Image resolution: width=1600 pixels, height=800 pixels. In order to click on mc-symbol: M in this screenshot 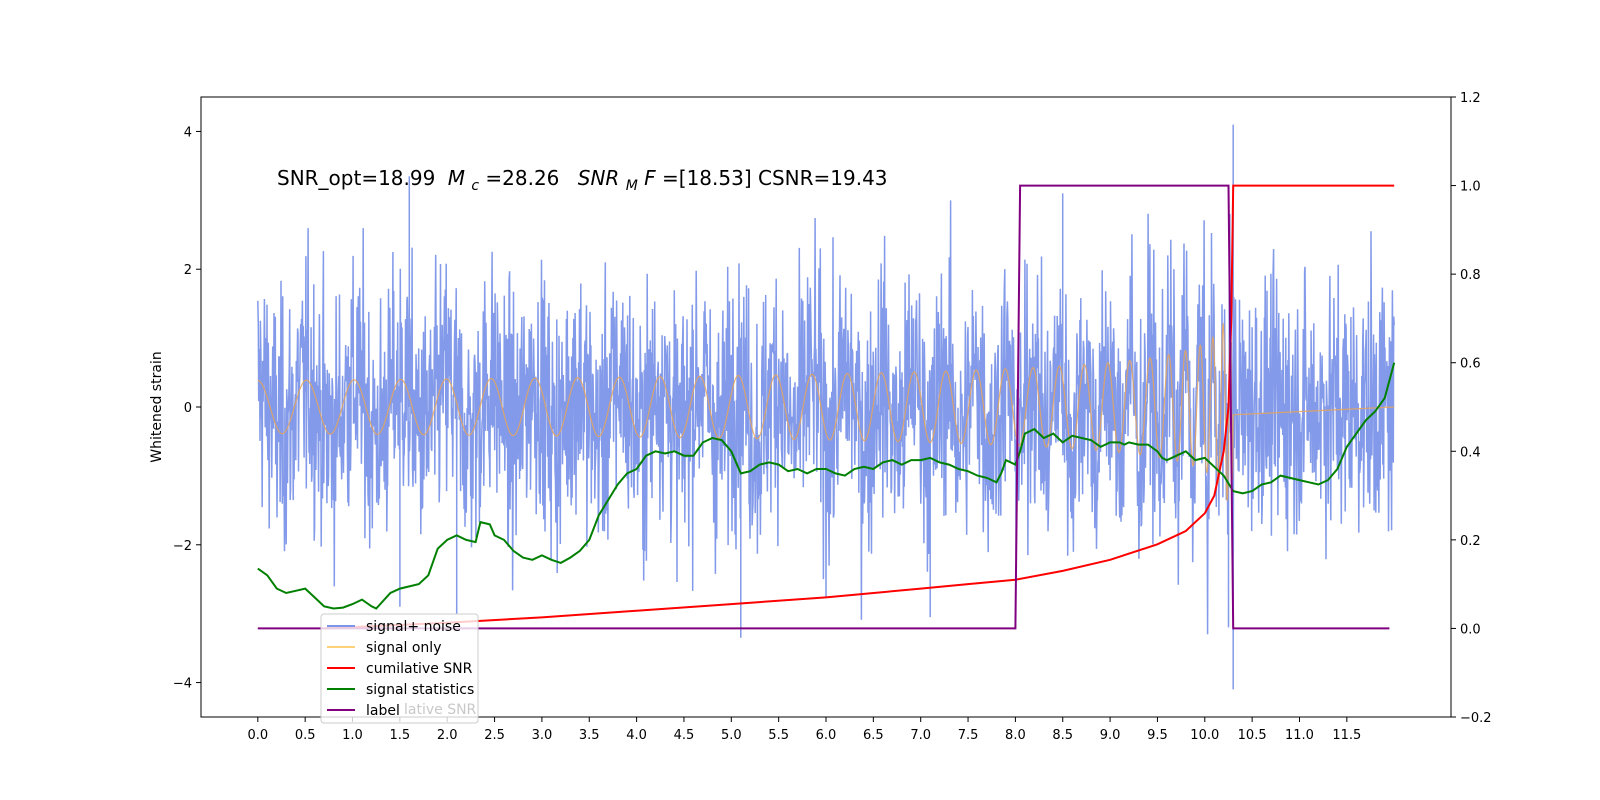, I will do `click(456, 178)`.